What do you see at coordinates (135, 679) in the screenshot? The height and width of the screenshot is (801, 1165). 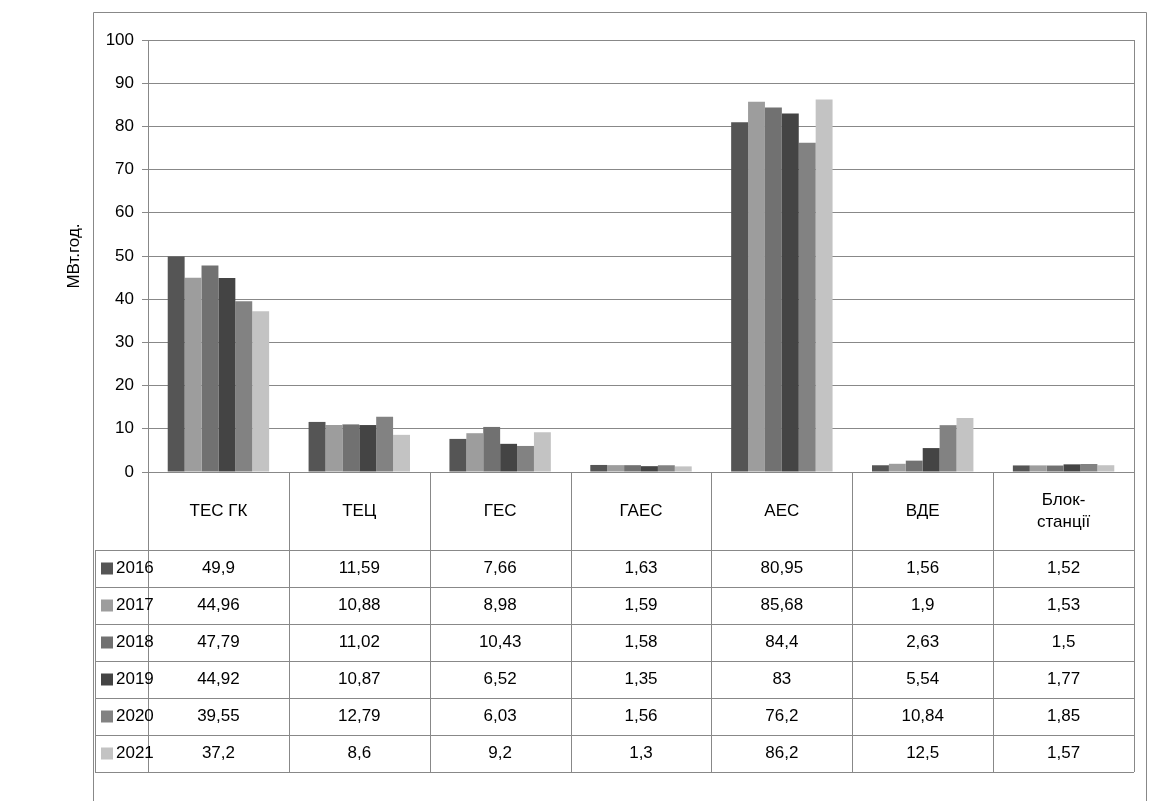 I see `legend-label: 2019` at bounding box center [135, 679].